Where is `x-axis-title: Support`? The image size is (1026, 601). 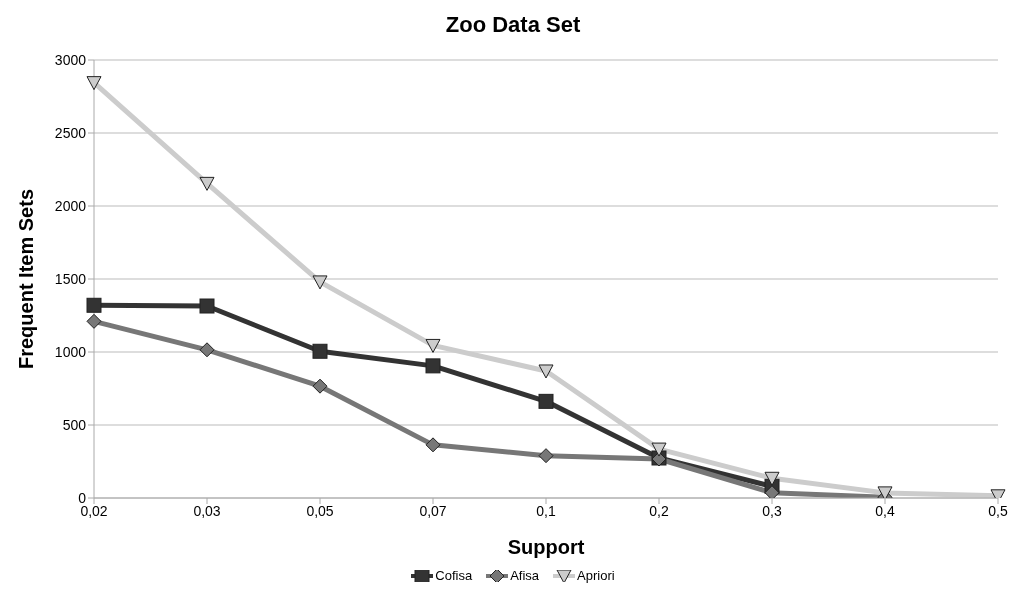 x-axis-title: Support is located at coordinates (546, 547).